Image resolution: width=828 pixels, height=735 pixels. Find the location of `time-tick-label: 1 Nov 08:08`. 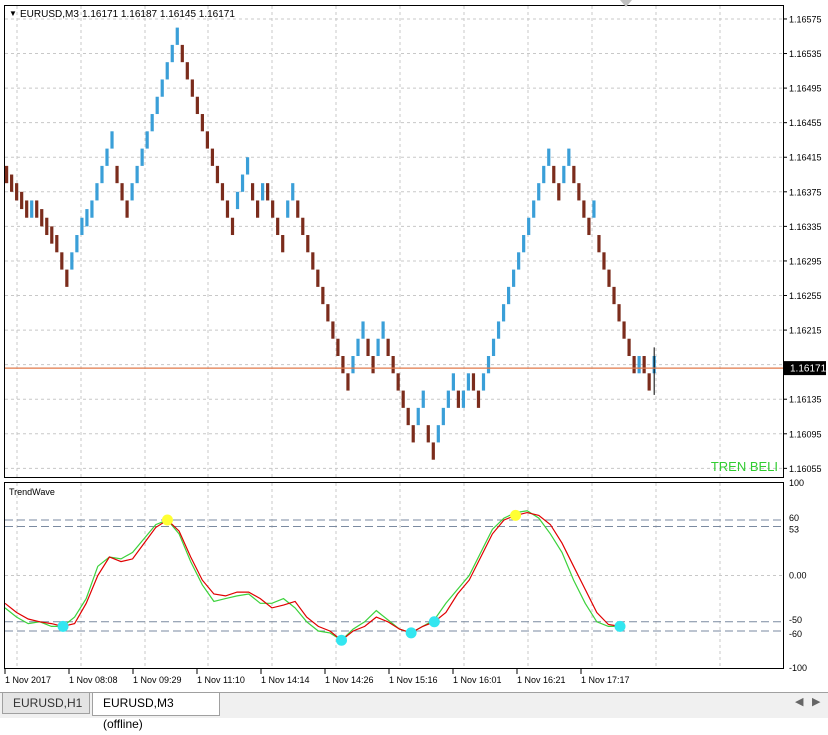

time-tick-label: 1 Nov 08:08 is located at coordinates (93, 680).